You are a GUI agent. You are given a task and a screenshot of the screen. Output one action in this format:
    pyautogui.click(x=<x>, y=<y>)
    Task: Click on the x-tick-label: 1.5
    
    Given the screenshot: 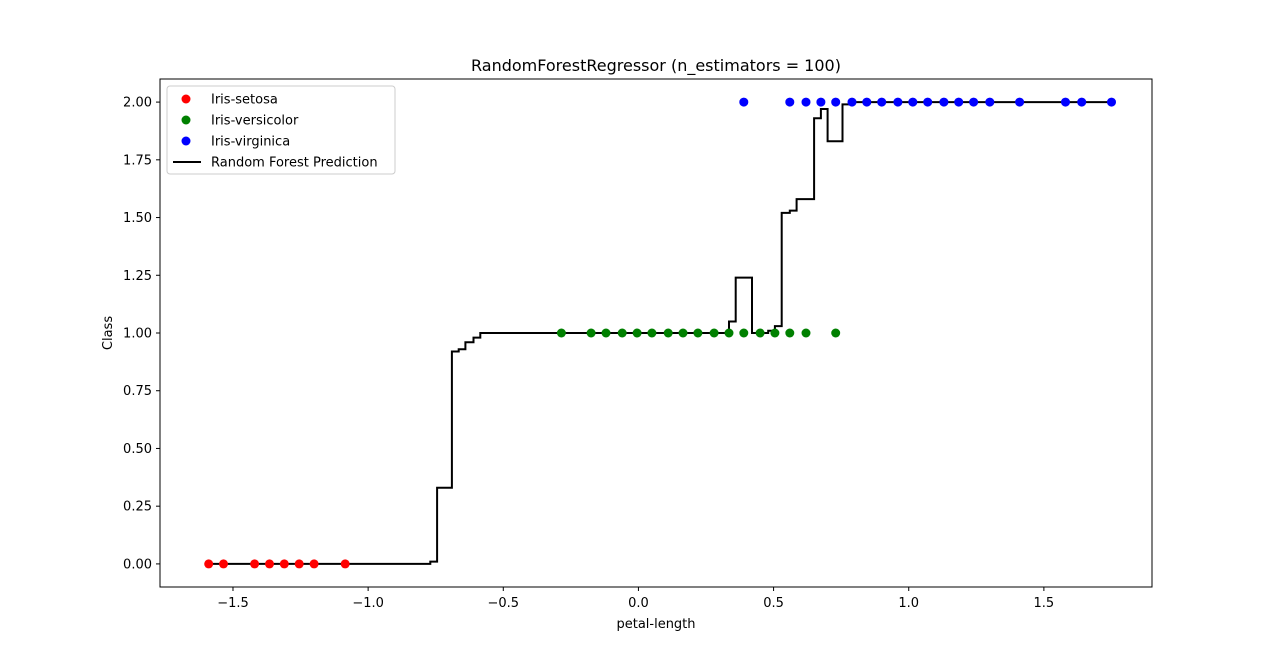 What is the action you would take?
    pyautogui.click(x=1044, y=603)
    